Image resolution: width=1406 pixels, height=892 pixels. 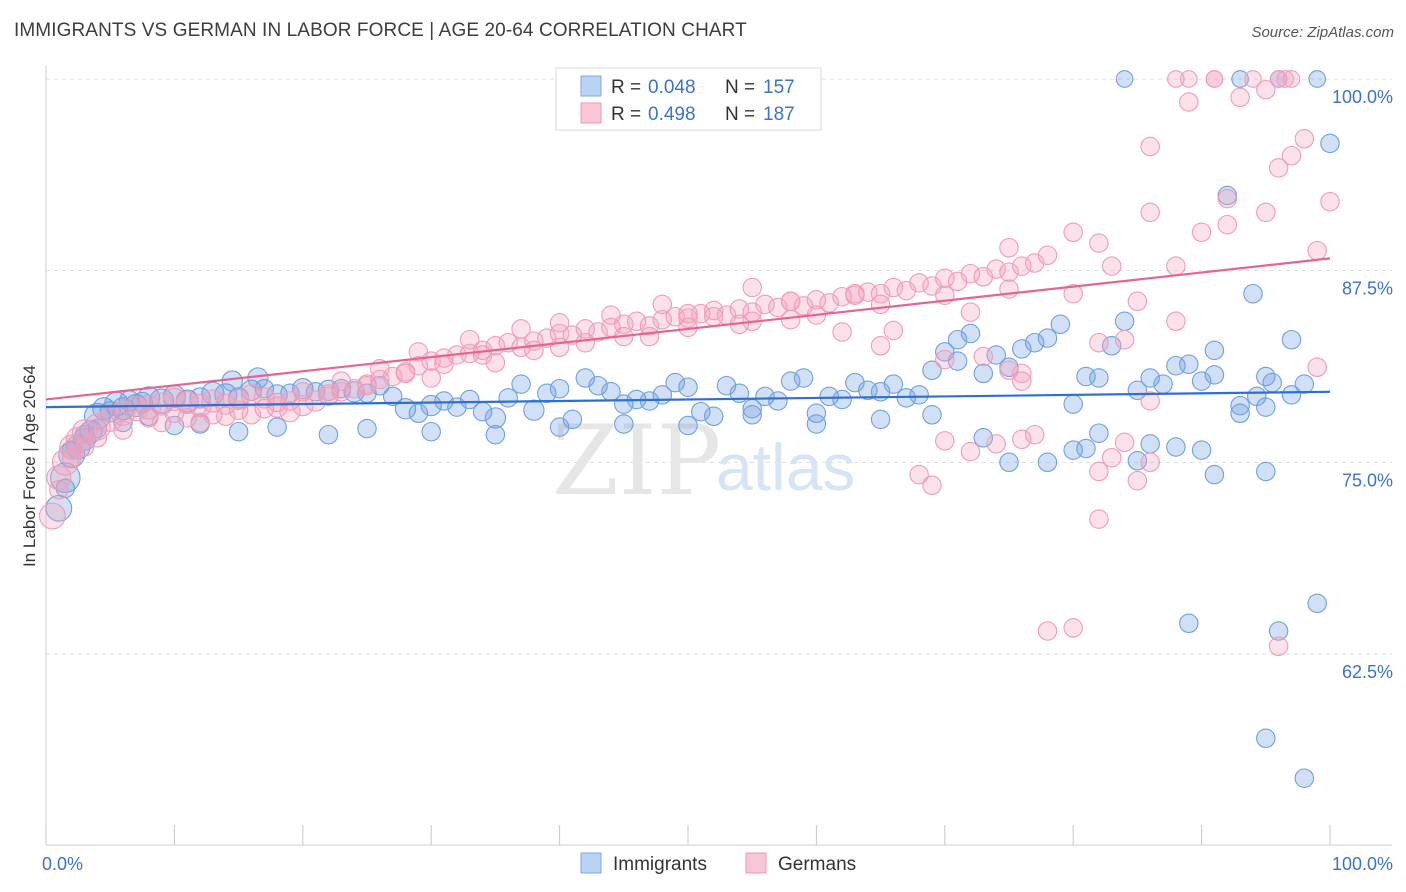 I want to click on y-tick-label-2: 87.5%, so click(x=1367, y=289).